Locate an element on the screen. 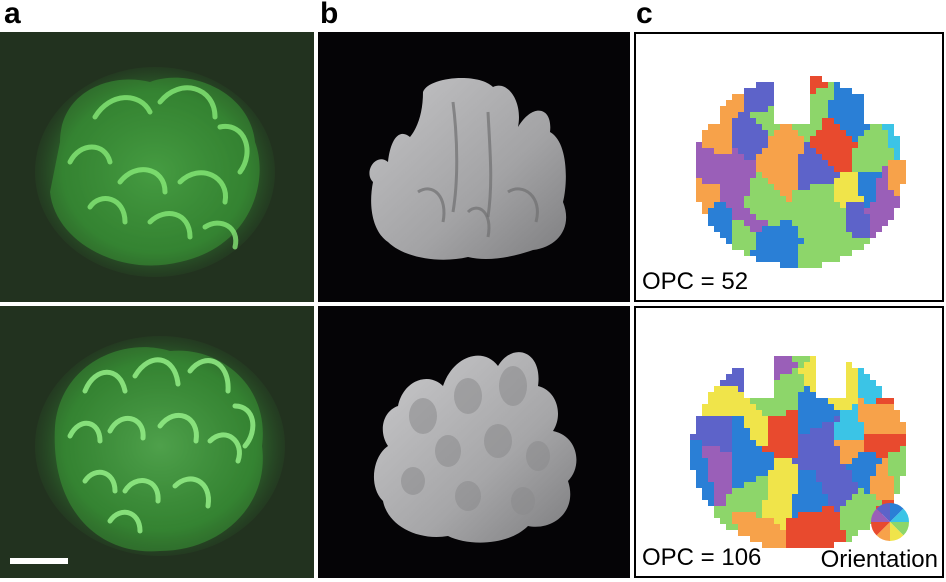 The height and width of the screenshot is (582, 946). color-wheel-segment is located at coordinates (899, 515).